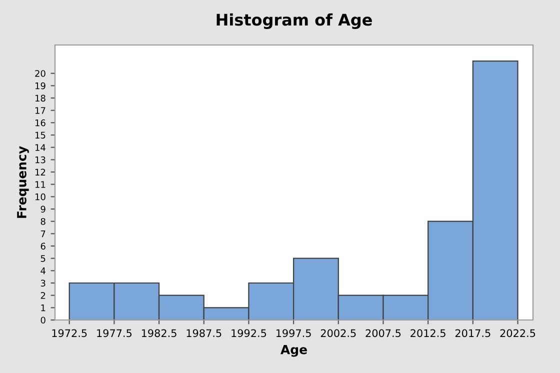 The width and height of the screenshot is (560, 373). What do you see at coordinates (43, 209) in the screenshot?
I see `y-tick-label: 9` at bounding box center [43, 209].